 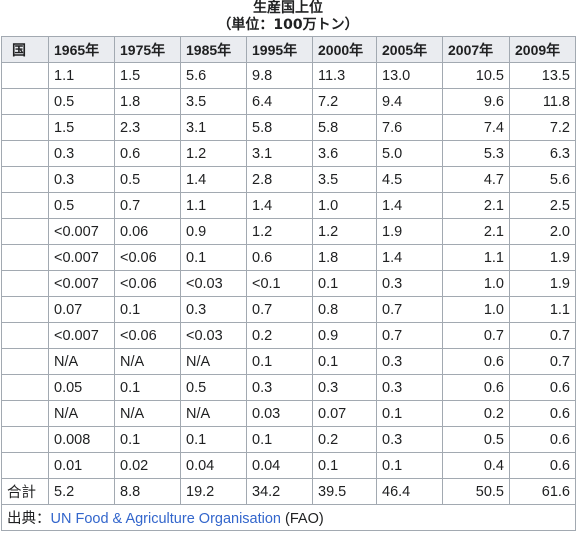 I want to click on table-row: <0.007 <0.06 0.1 0.6 1.8 1.4 1.1 1.9, so click(x=288, y=257).